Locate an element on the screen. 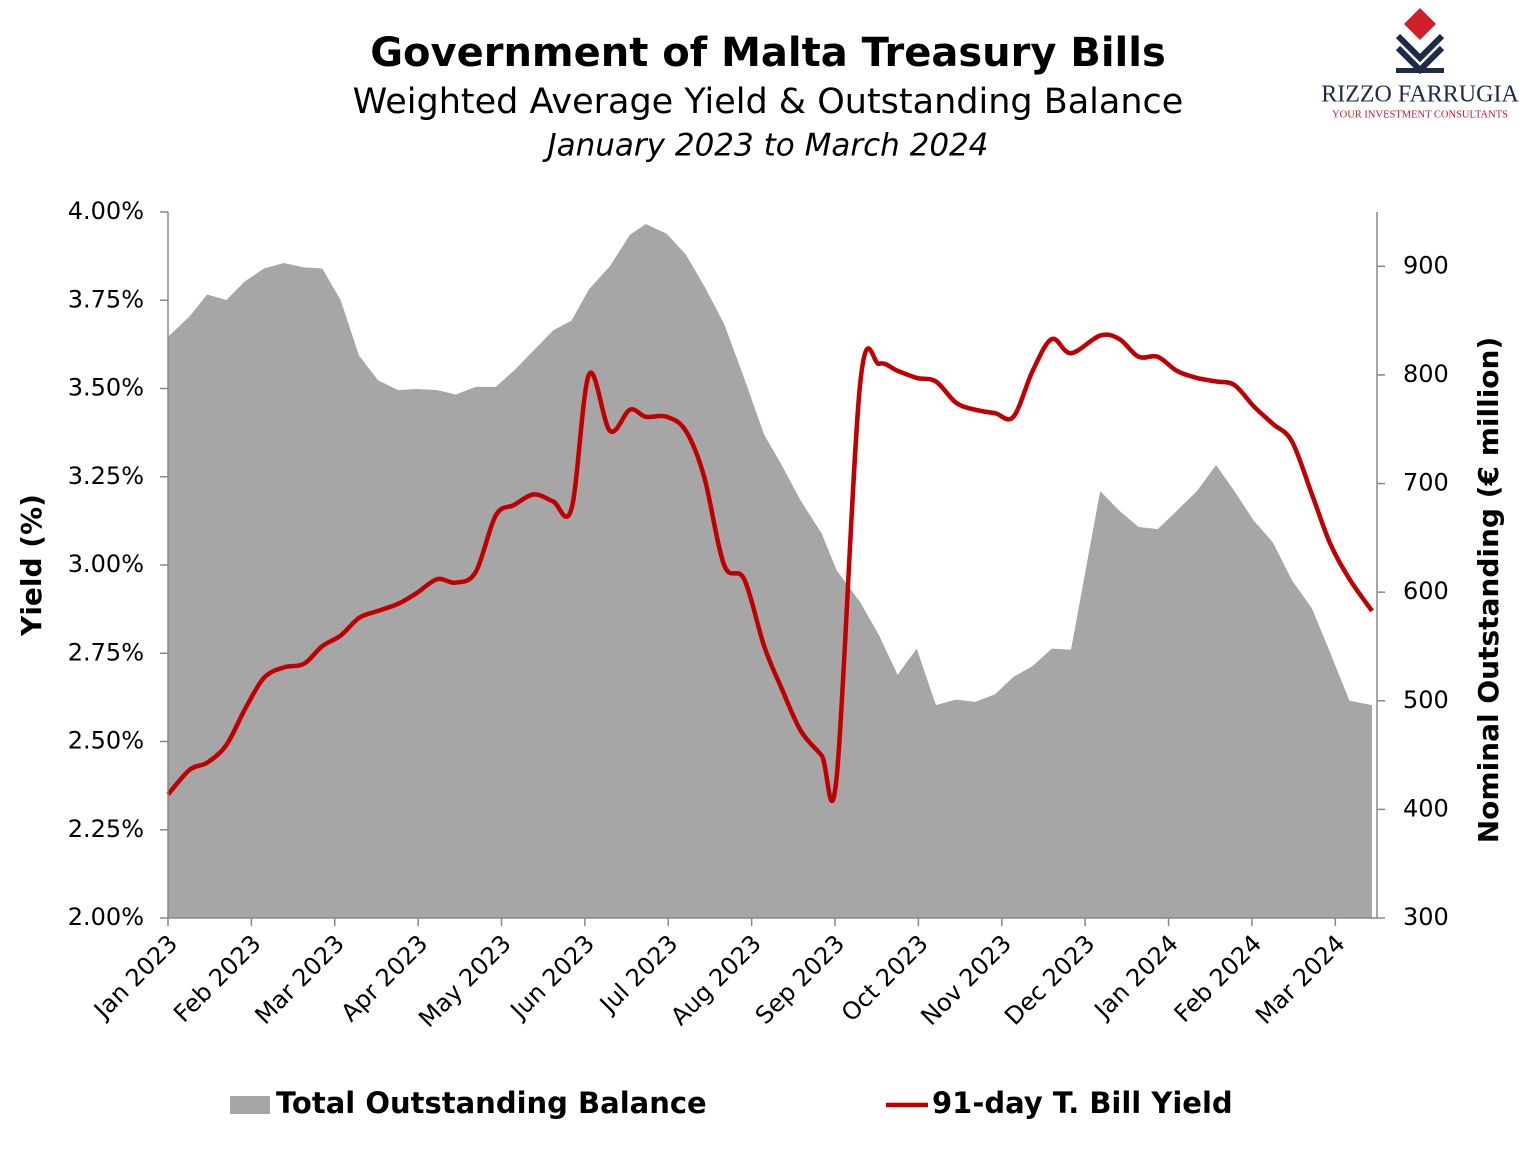 The height and width of the screenshot is (1152, 1536). y-tick-label: 2.00% is located at coordinates (106, 917).